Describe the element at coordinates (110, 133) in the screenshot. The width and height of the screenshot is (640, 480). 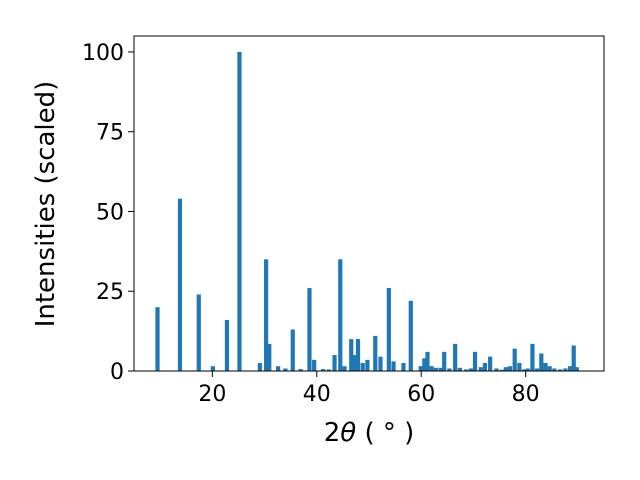
I see `y-tick-label: 75` at that location.